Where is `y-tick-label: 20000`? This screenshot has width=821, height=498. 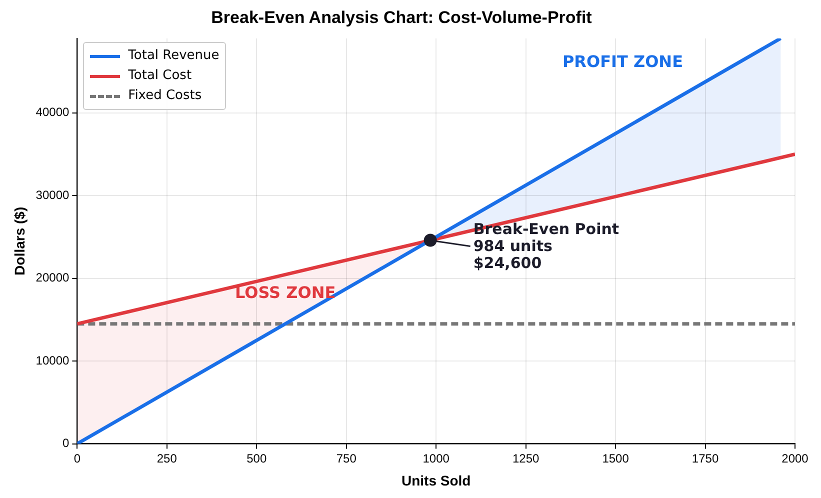 y-tick-label: 20000 is located at coordinates (53, 277).